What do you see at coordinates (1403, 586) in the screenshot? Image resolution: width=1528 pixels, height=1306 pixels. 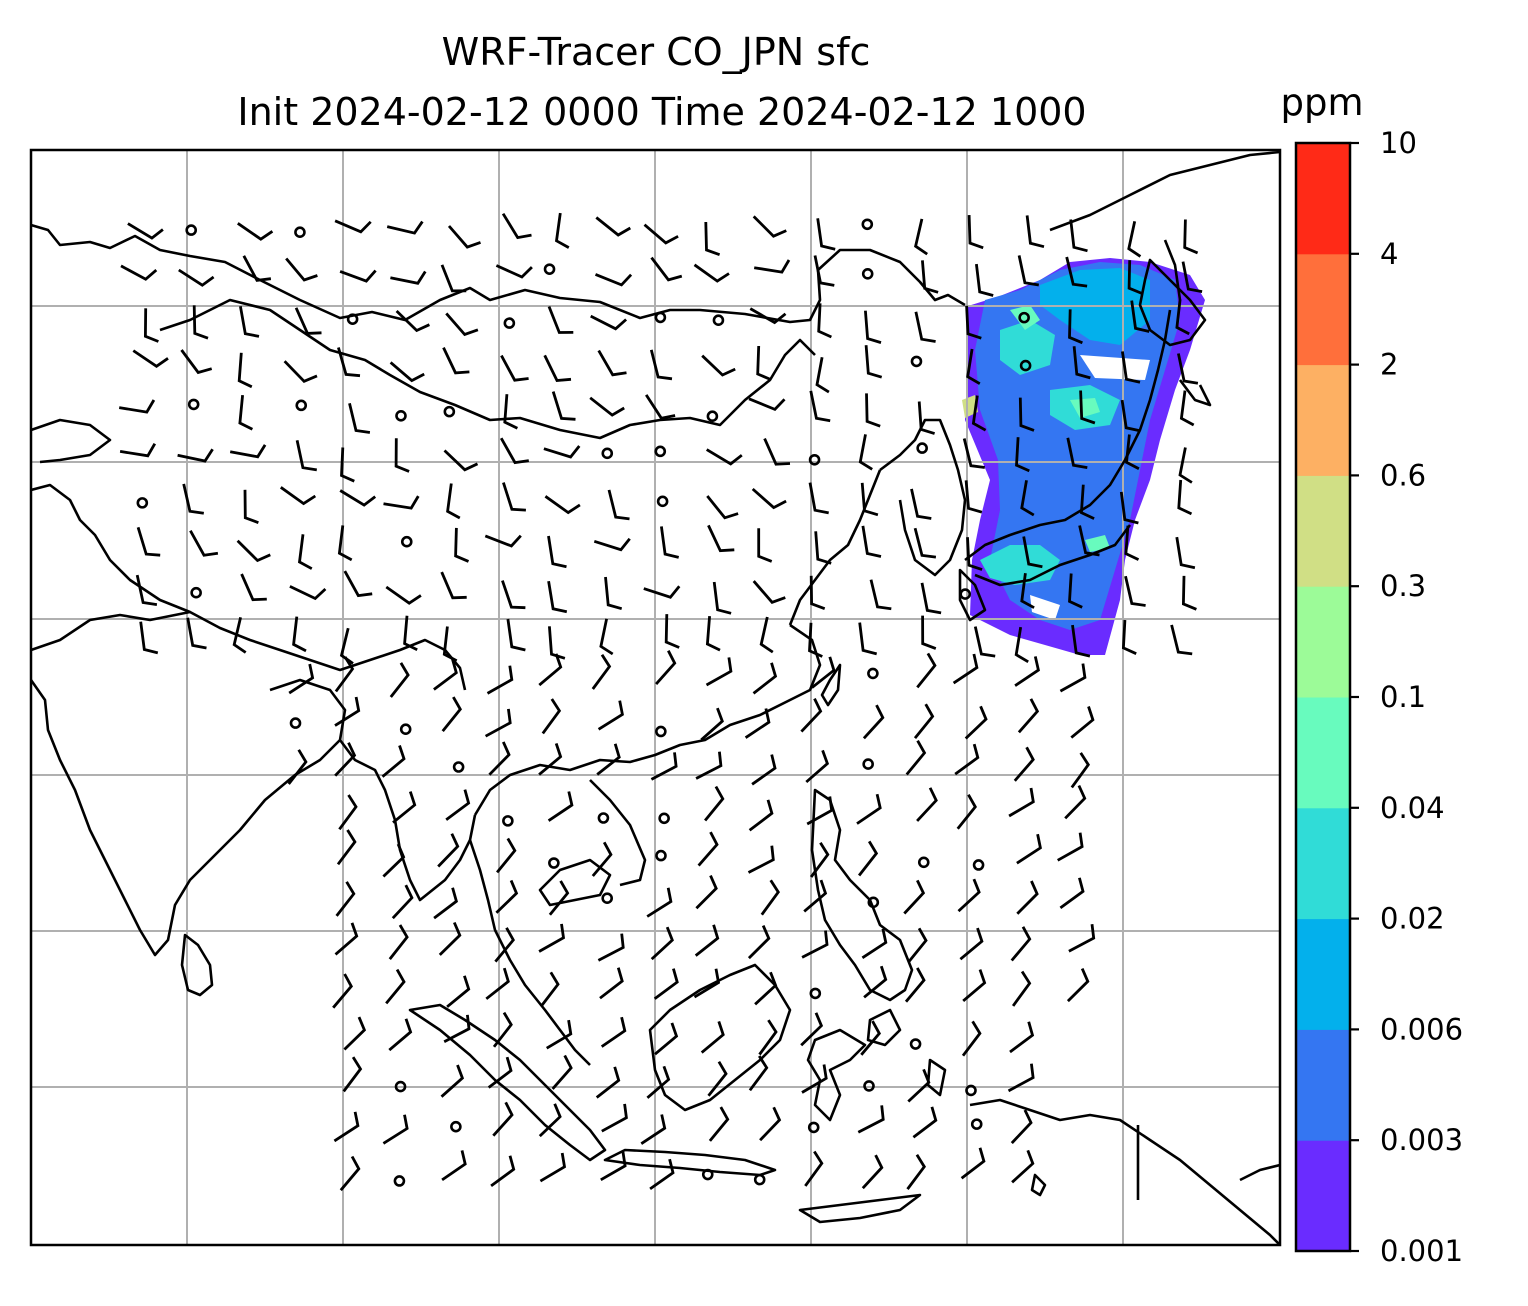 I see `colorbar-tick-label: 0.3` at bounding box center [1403, 586].